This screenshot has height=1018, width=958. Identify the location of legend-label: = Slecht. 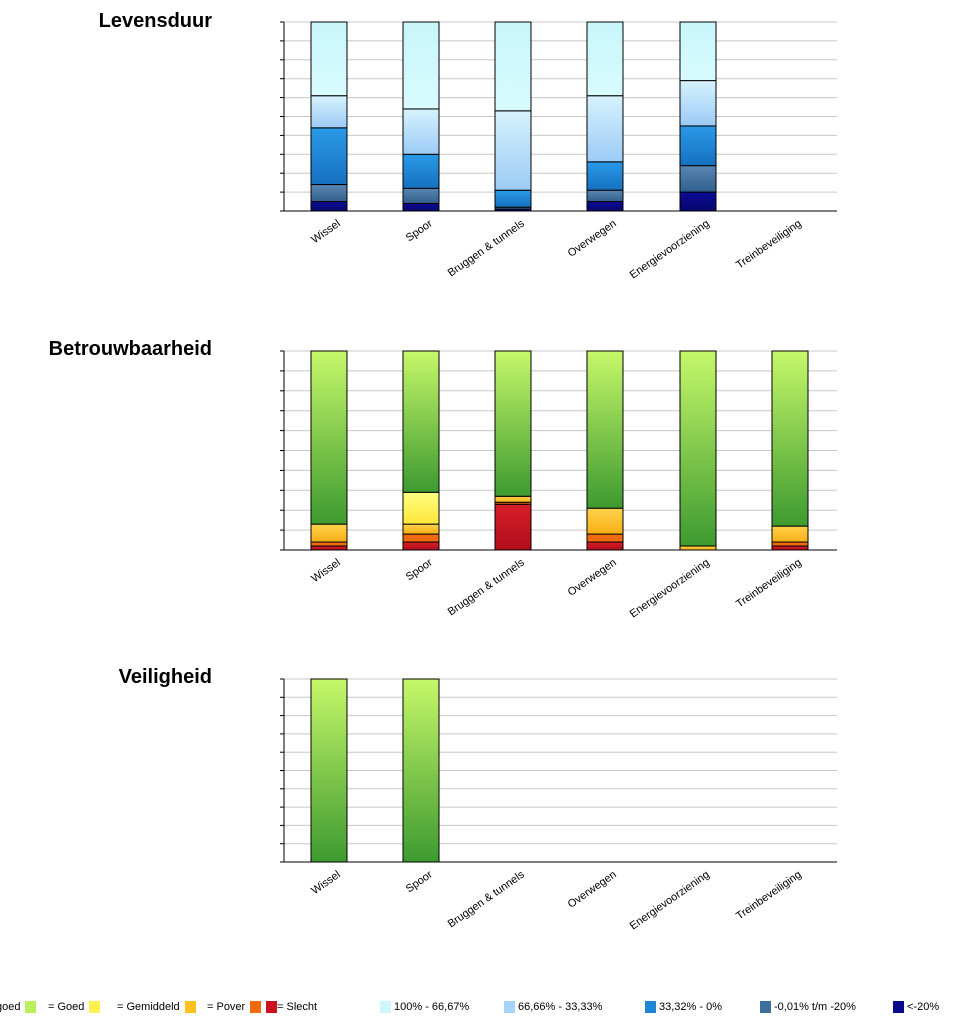
(297, 1007).